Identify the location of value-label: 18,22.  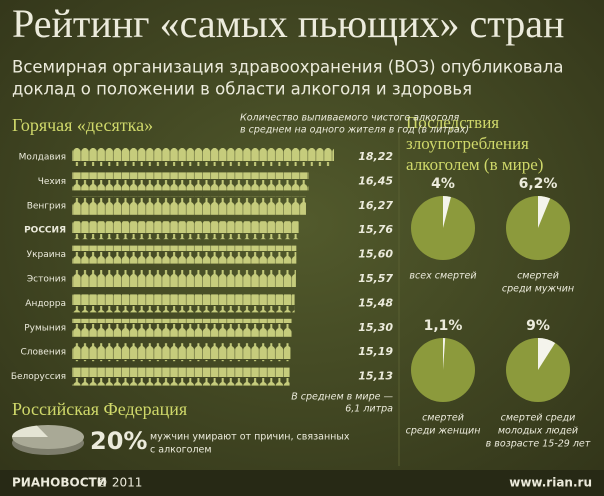
(375, 156).